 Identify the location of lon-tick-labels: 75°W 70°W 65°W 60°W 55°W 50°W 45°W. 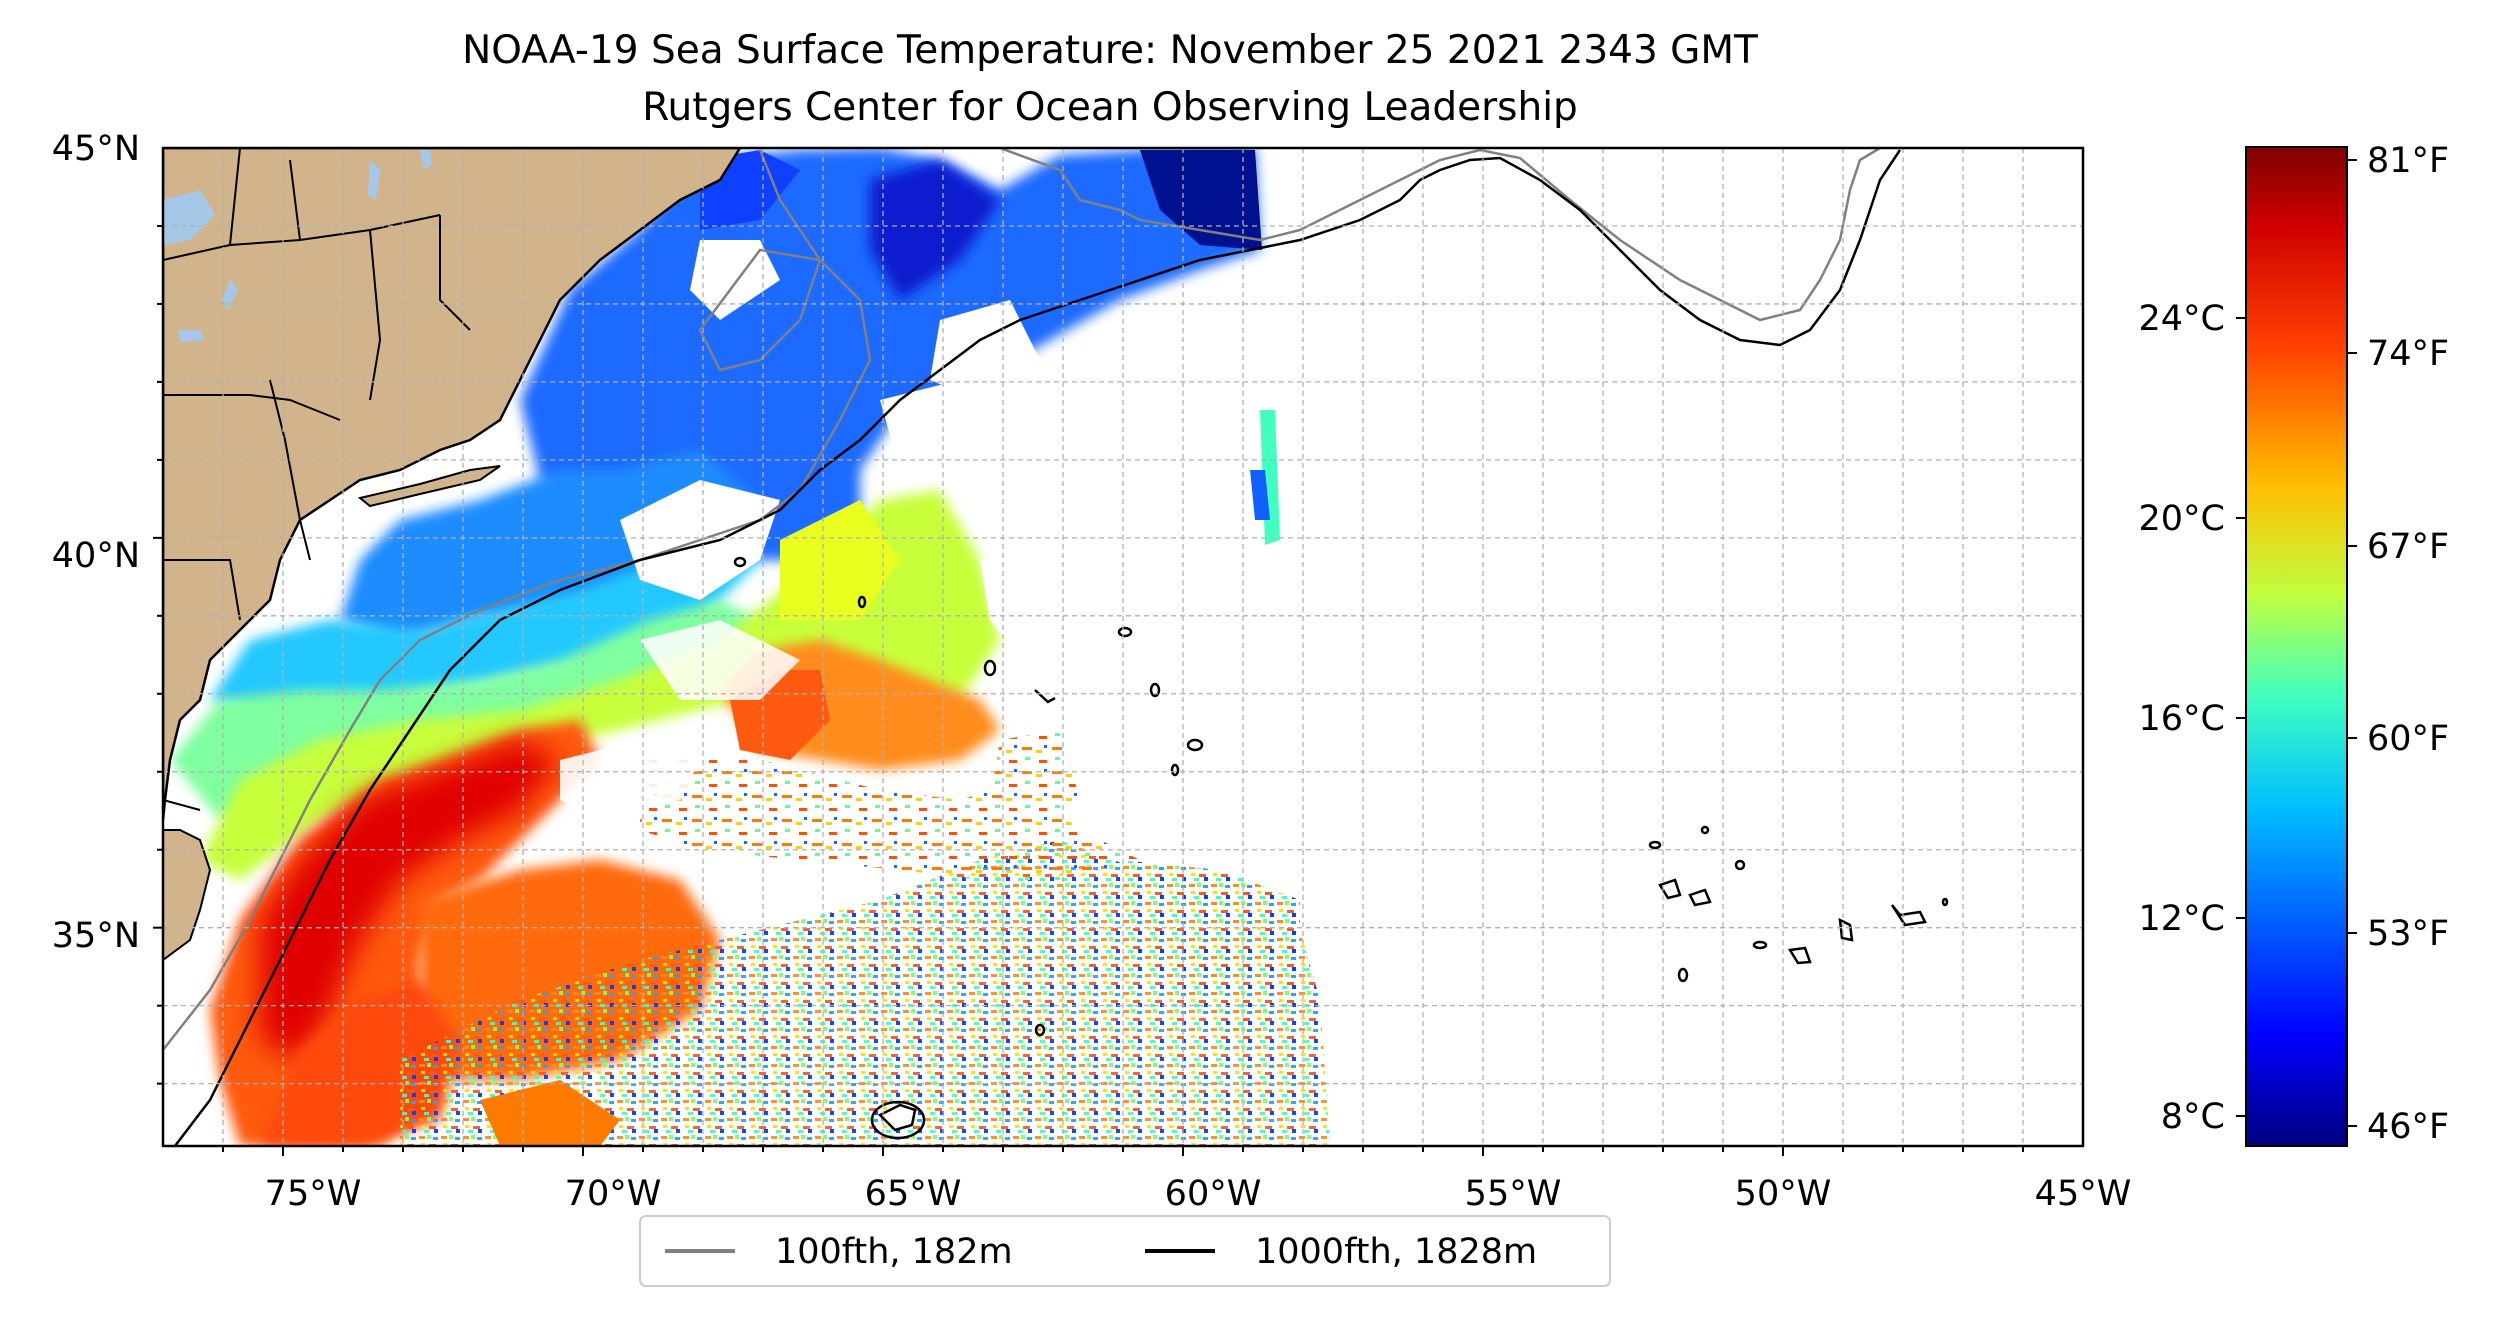
(1198, 1194).